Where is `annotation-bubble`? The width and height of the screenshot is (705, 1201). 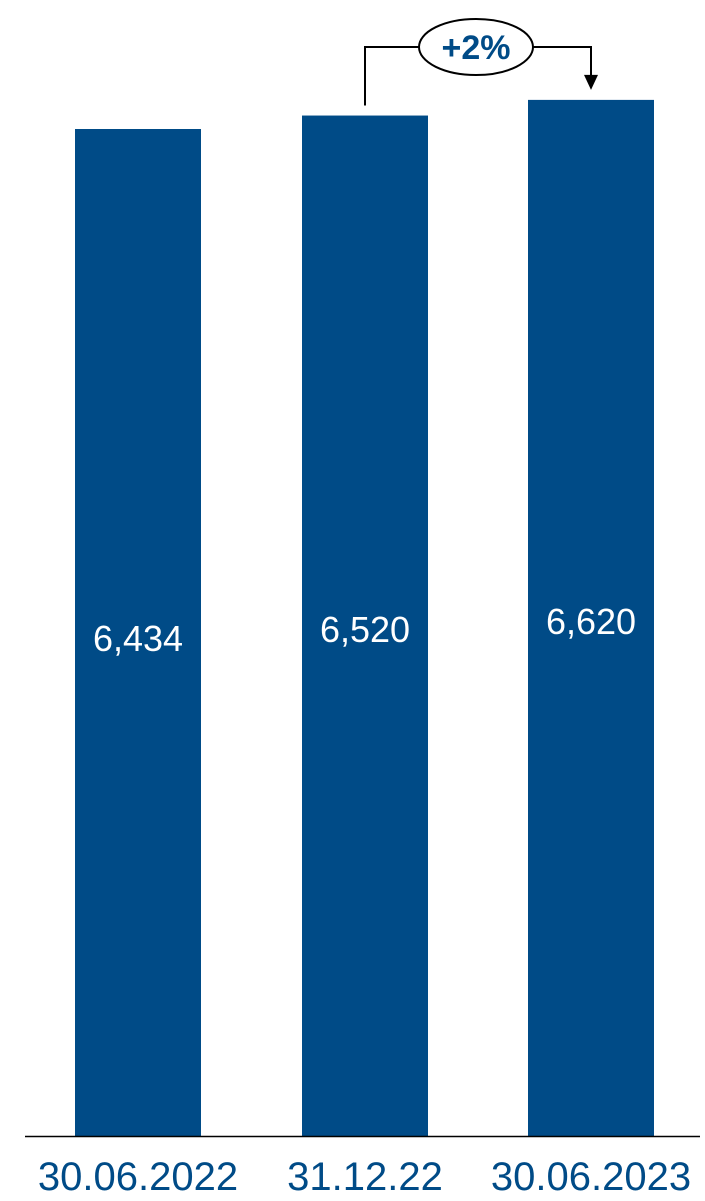
annotation-bubble is located at coordinates (476, 47).